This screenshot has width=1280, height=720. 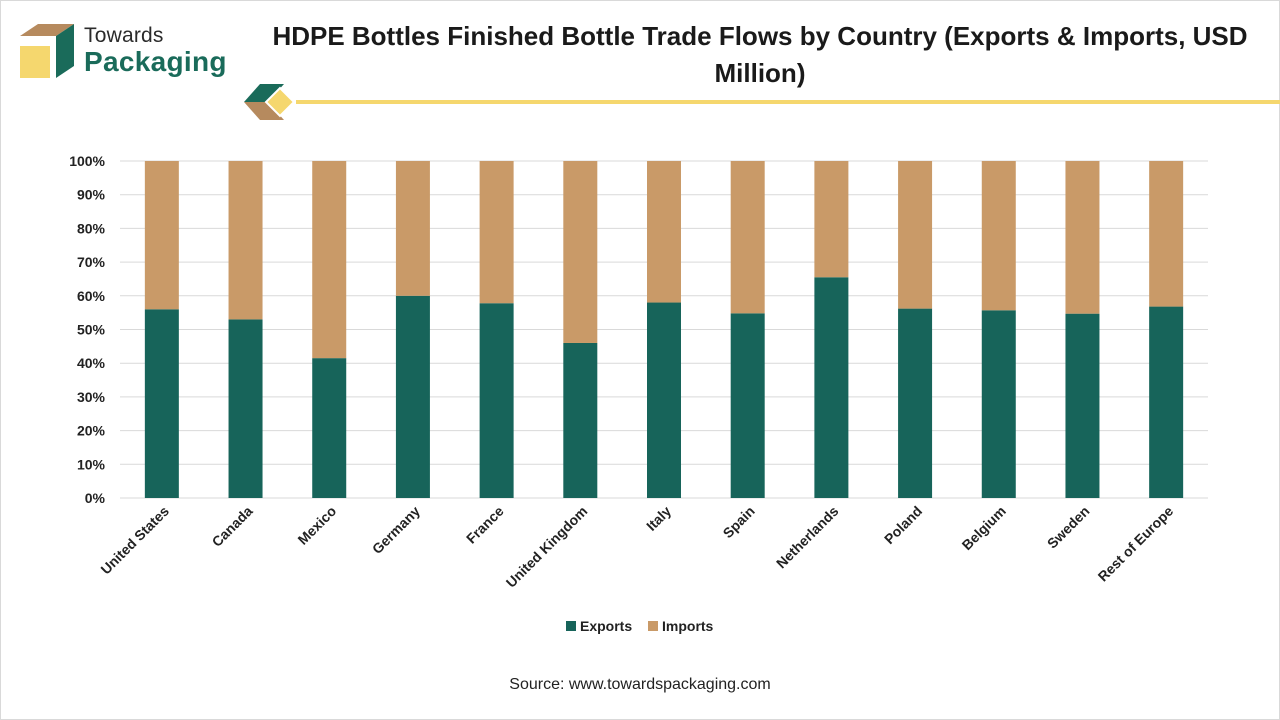 I want to click on x-tick-label: United States, so click(x=134, y=540).